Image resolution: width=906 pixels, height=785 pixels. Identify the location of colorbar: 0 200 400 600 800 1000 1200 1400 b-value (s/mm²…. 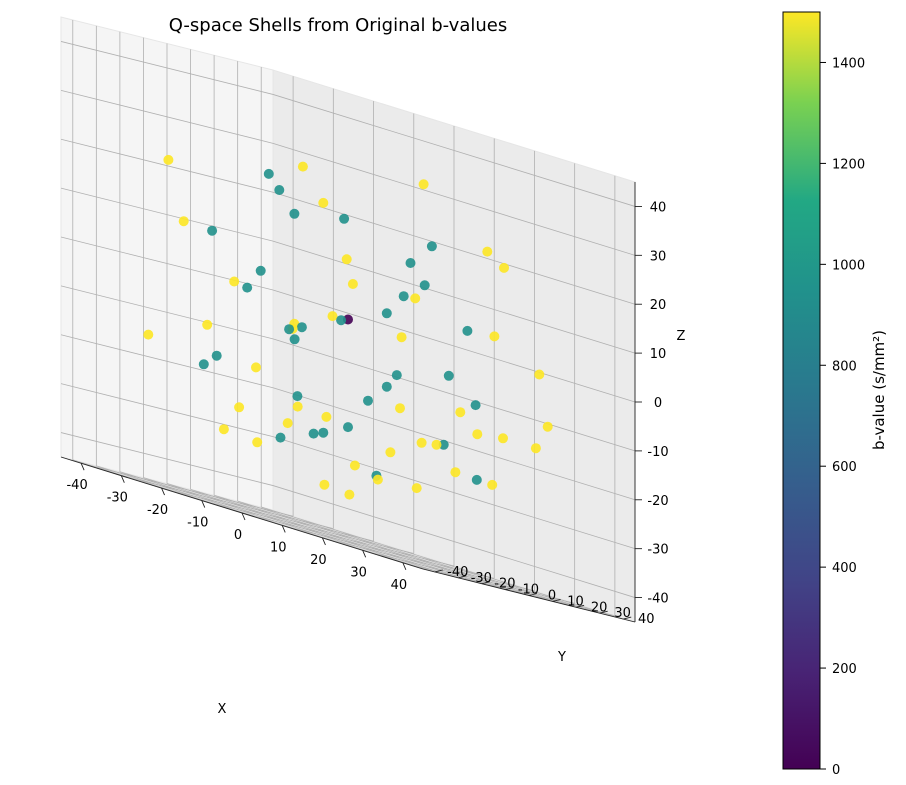
(835, 394).